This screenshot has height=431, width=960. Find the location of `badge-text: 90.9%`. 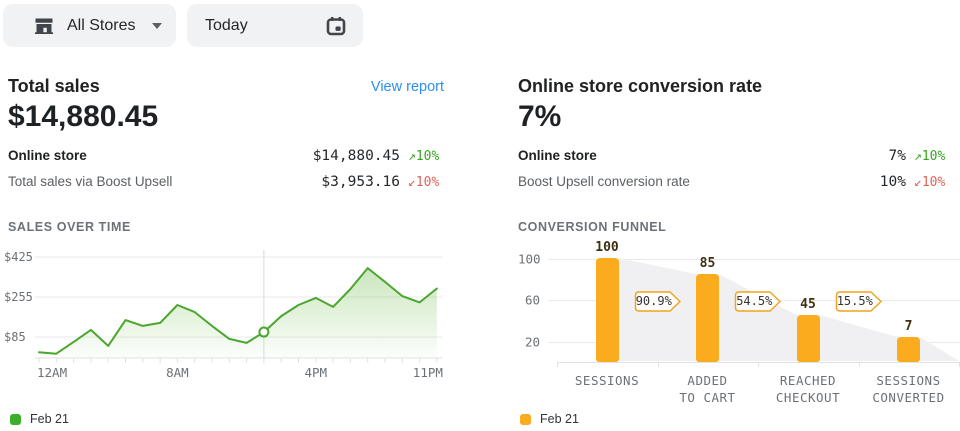

badge-text: 90.9% is located at coordinates (653, 301).